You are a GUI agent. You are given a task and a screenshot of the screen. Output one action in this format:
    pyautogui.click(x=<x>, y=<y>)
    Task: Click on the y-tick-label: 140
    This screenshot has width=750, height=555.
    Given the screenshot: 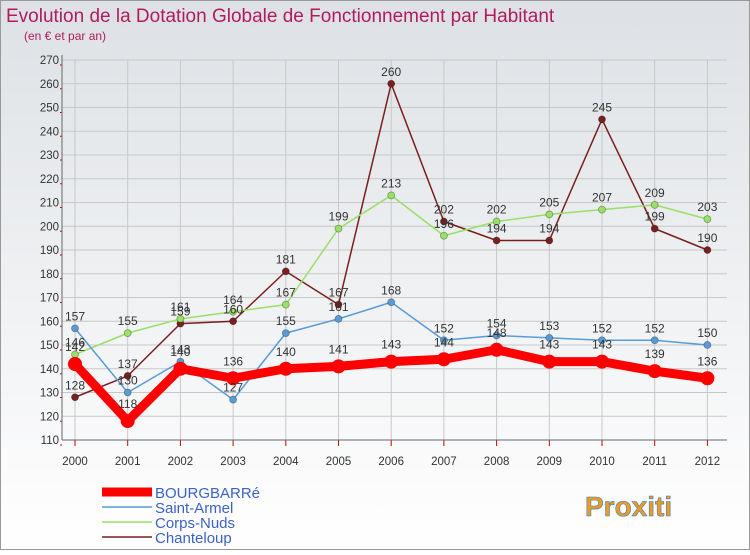 What is the action you would take?
    pyautogui.click(x=49, y=370)
    